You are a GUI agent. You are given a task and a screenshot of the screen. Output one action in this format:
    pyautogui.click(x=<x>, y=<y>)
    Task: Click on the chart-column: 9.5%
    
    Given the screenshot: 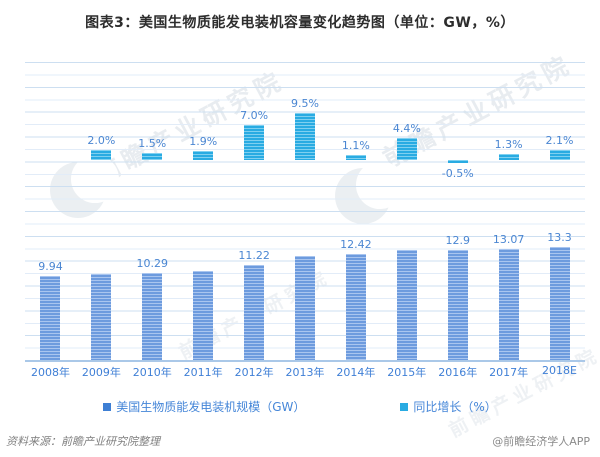 What is the action you would take?
    pyautogui.click(x=305, y=211)
    